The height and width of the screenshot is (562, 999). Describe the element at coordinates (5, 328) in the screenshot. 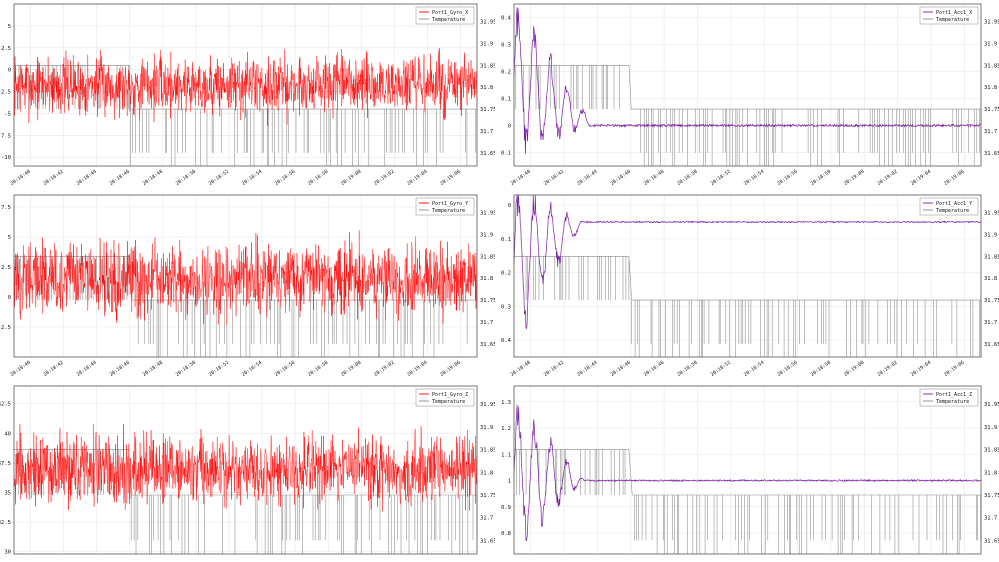

I see `y-tick-label: -2.5` at that location.